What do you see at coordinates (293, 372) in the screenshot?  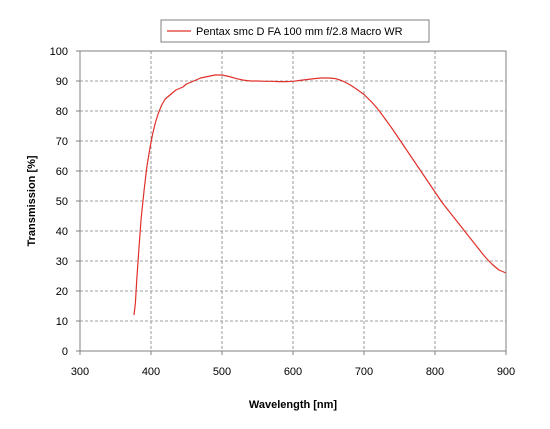 I see `x-tick-label-600: 600` at bounding box center [293, 372].